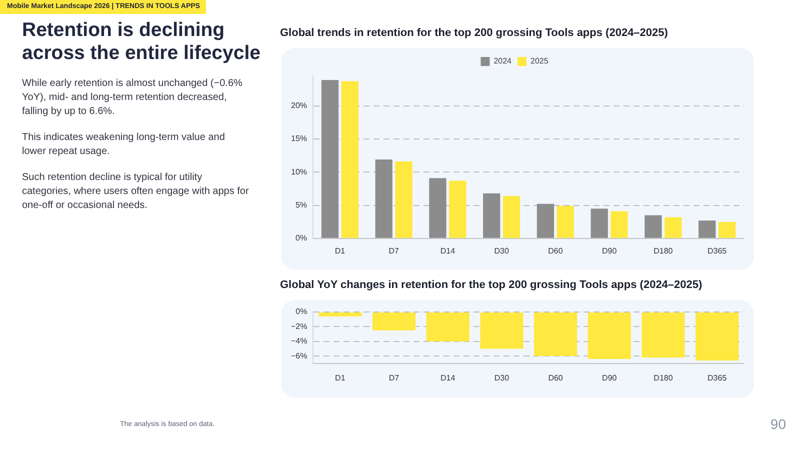  I want to click on y-tick-label: 15%, so click(299, 139).